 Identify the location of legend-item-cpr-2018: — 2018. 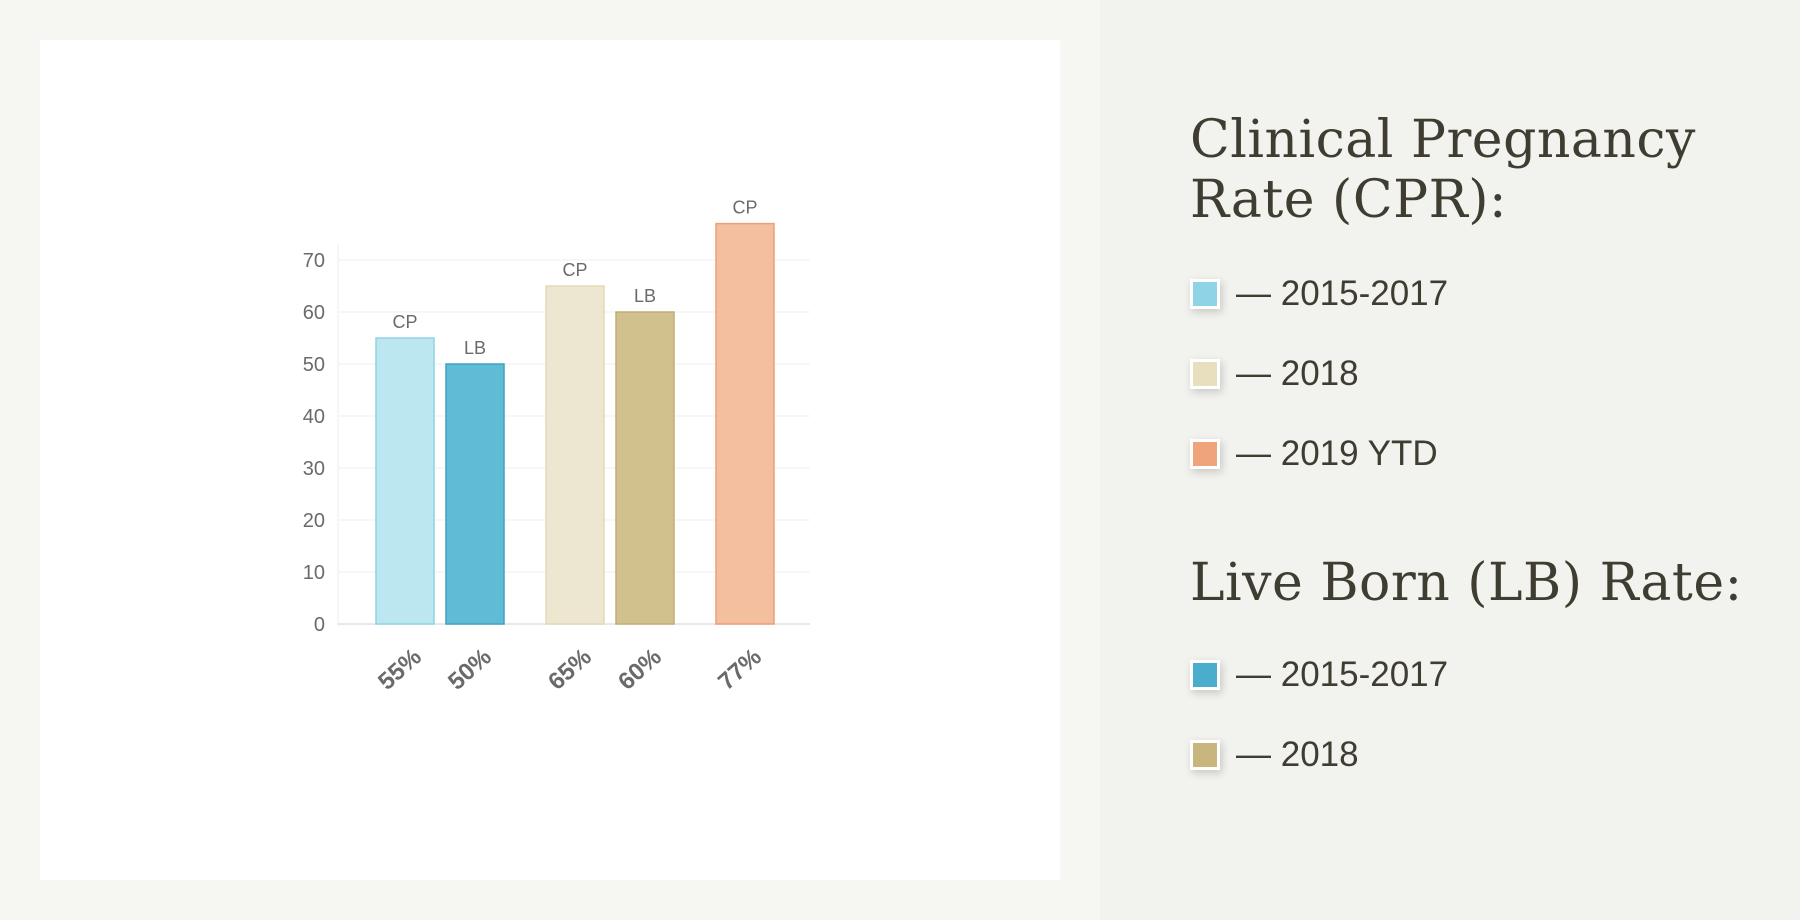
(1274, 374).